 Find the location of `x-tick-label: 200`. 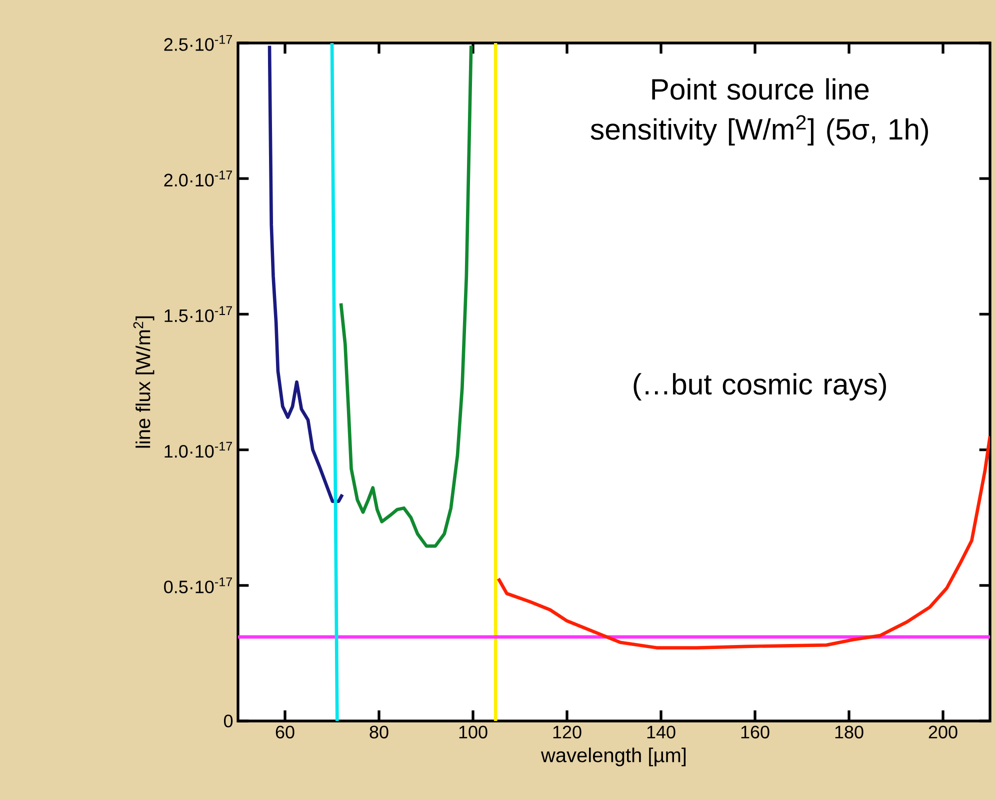

x-tick-label: 200 is located at coordinates (943, 732).